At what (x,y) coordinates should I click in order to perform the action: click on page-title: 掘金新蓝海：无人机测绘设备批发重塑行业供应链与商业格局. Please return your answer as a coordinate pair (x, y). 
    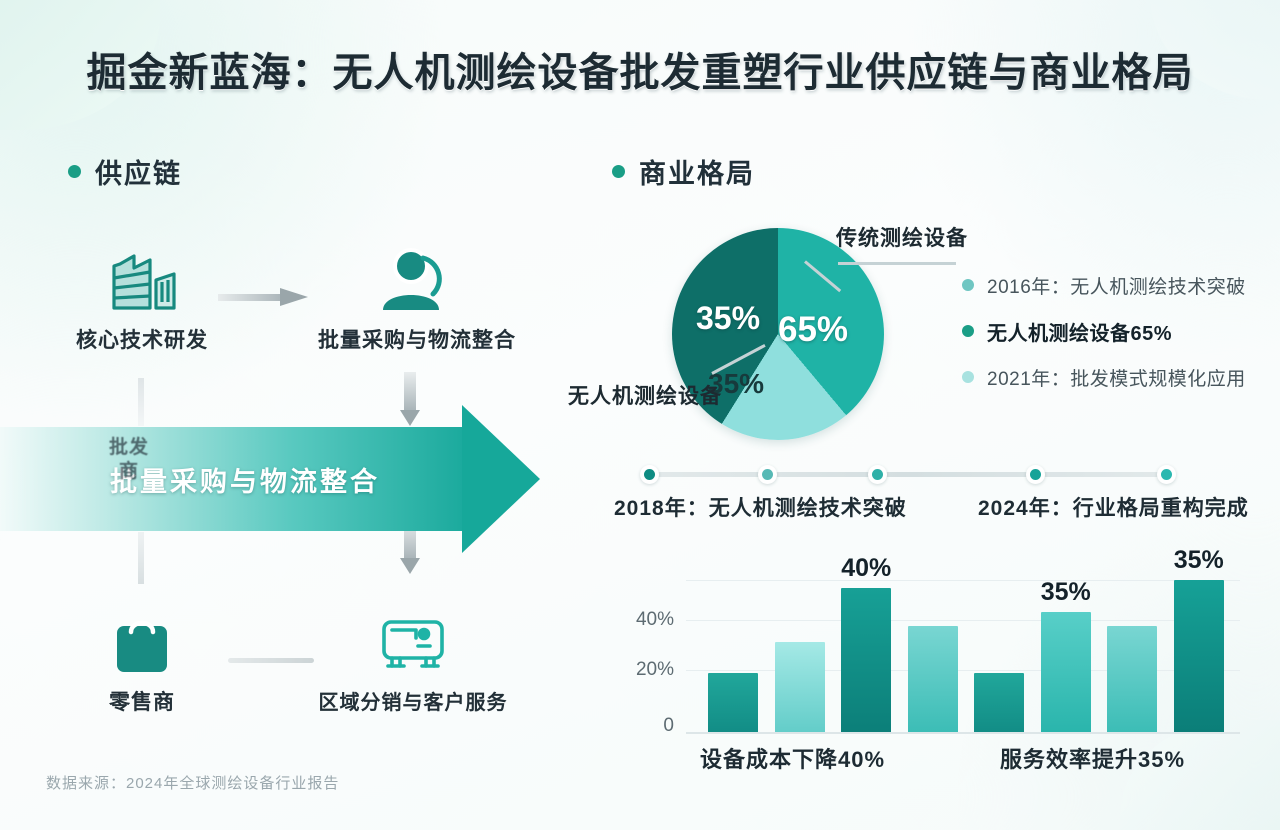
    Looking at the image, I should click on (640, 73).